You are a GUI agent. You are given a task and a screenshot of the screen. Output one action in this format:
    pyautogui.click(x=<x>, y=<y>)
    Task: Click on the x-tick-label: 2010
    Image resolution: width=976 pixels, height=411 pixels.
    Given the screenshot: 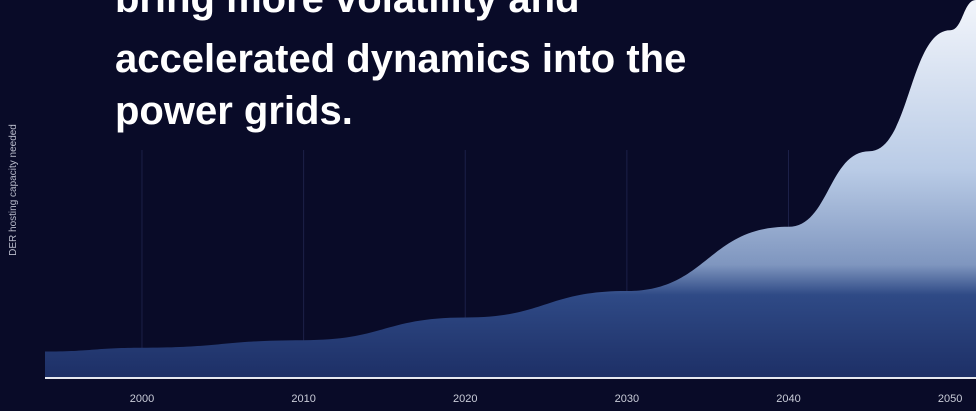 What is the action you would take?
    pyautogui.click(x=303, y=399)
    